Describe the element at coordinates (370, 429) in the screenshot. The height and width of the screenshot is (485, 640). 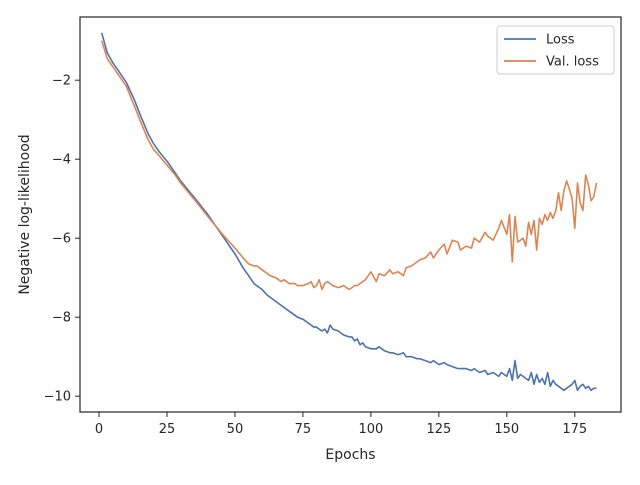
I see `x-tick-label: 100` at that location.